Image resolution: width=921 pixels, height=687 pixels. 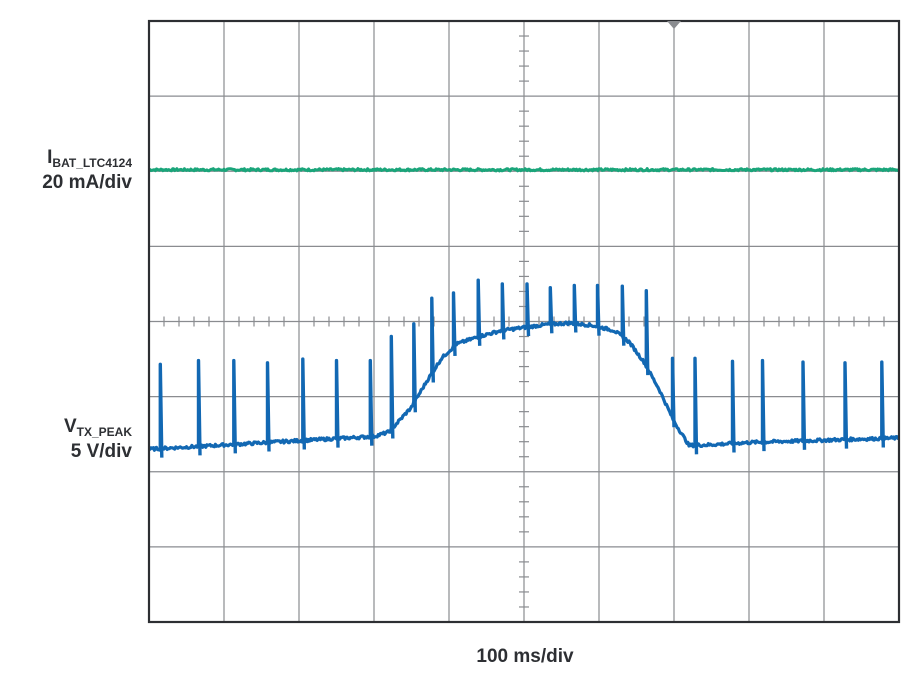 I want to click on ibat-trace, so click(x=524, y=170).